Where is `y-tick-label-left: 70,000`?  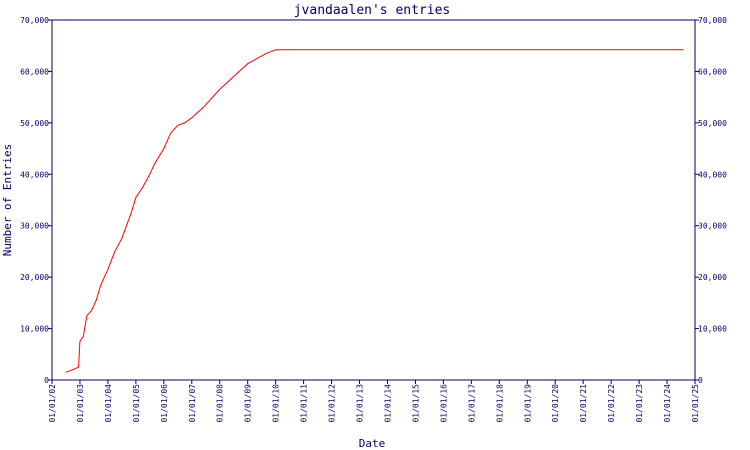
y-tick-label-left: 70,000 is located at coordinates (34, 20).